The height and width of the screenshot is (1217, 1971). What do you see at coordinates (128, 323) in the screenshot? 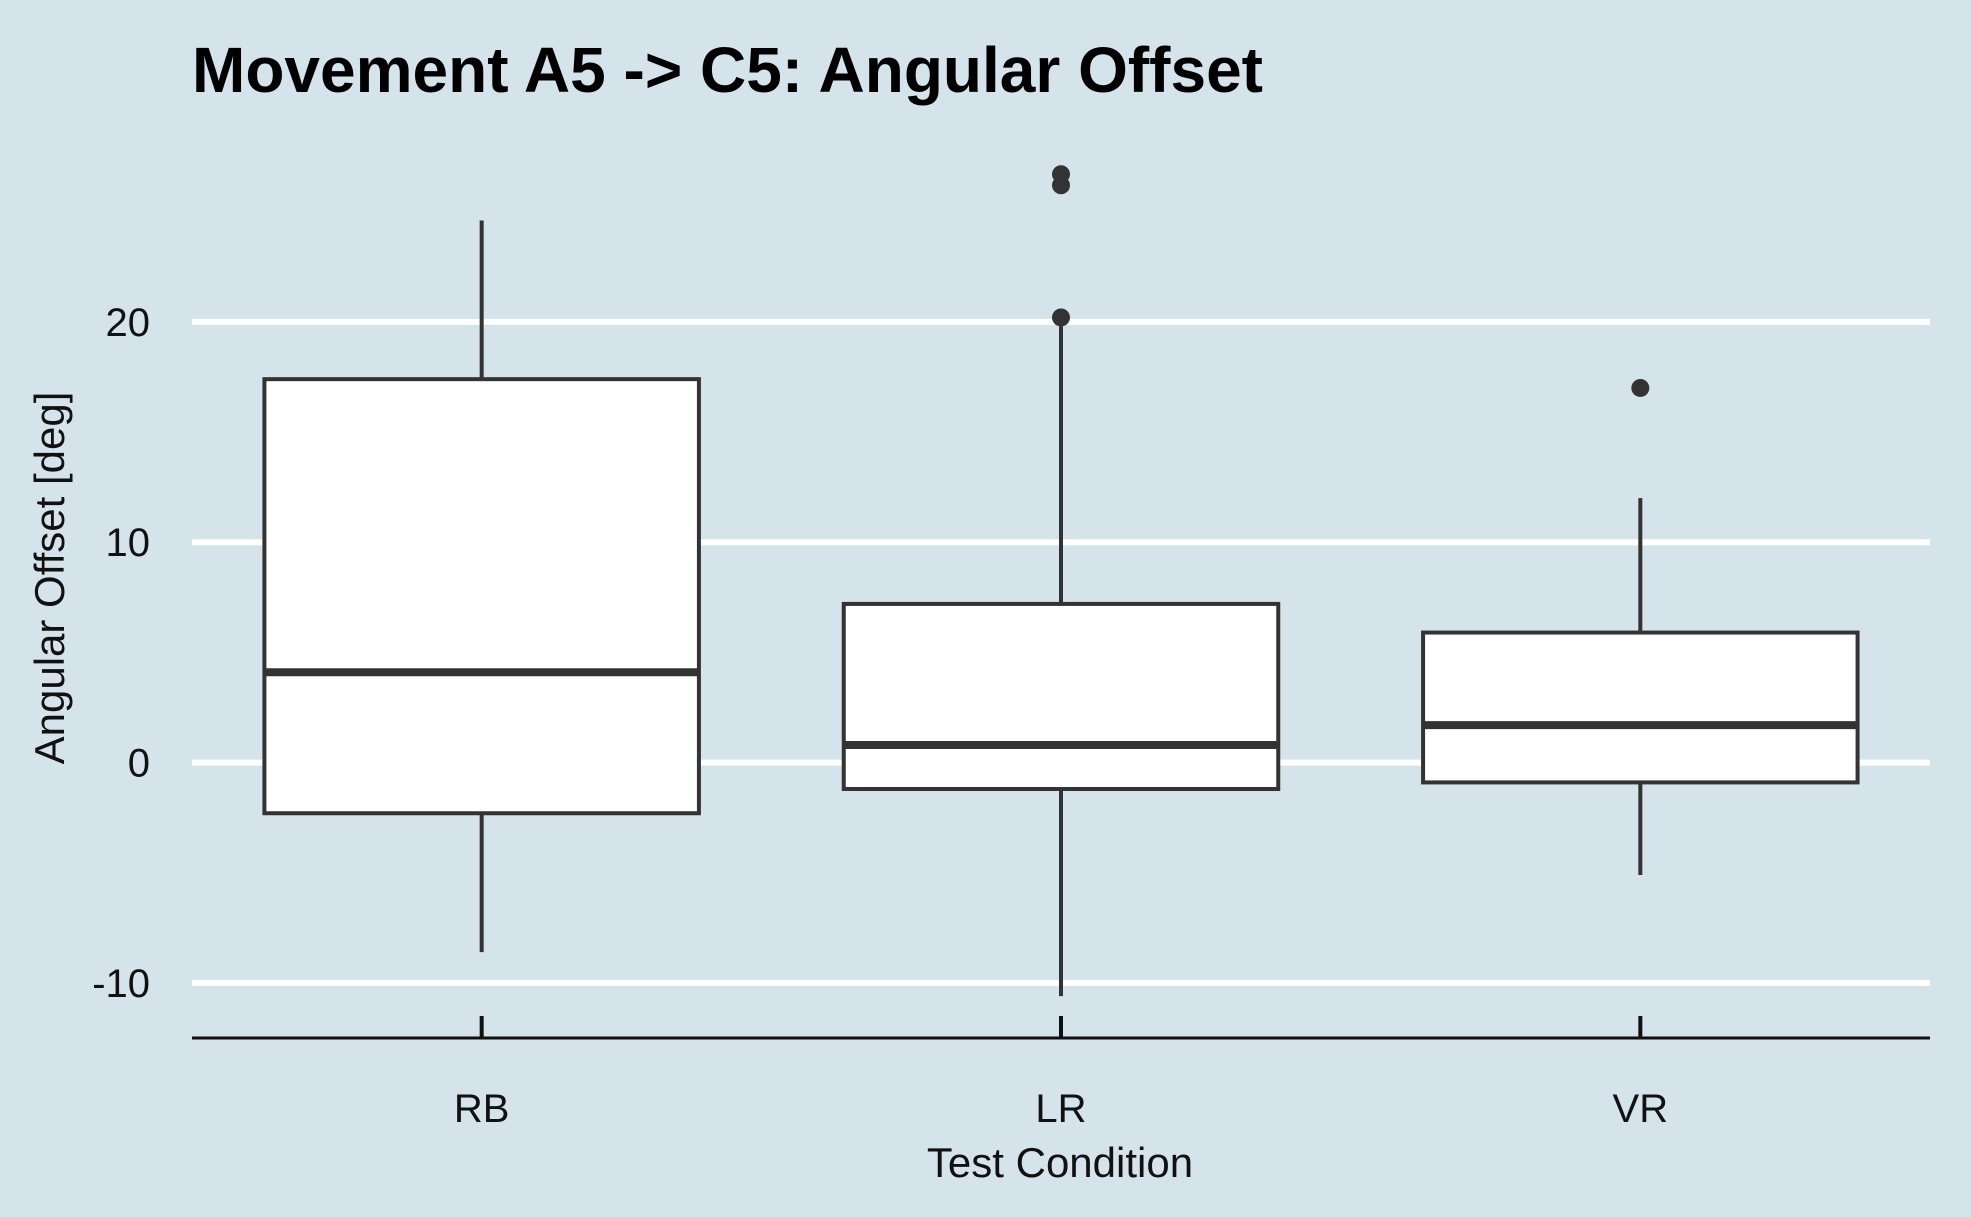
I see `y-tick-label: 20` at bounding box center [128, 323].